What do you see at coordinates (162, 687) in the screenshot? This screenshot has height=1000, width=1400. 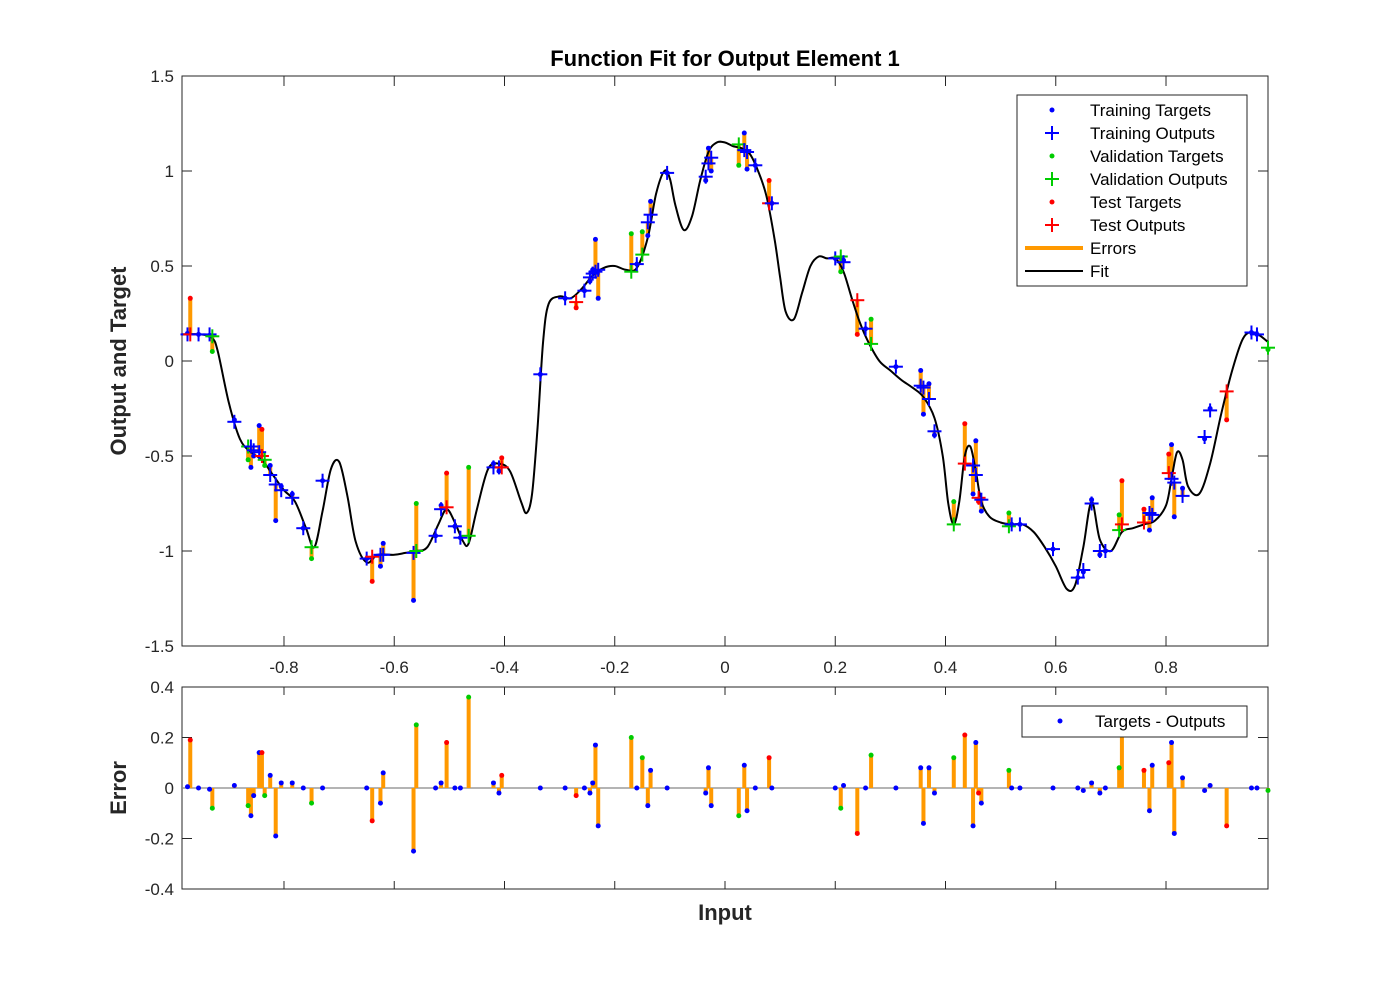 I see `error-y-tick-label: 0.4` at bounding box center [162, 687].